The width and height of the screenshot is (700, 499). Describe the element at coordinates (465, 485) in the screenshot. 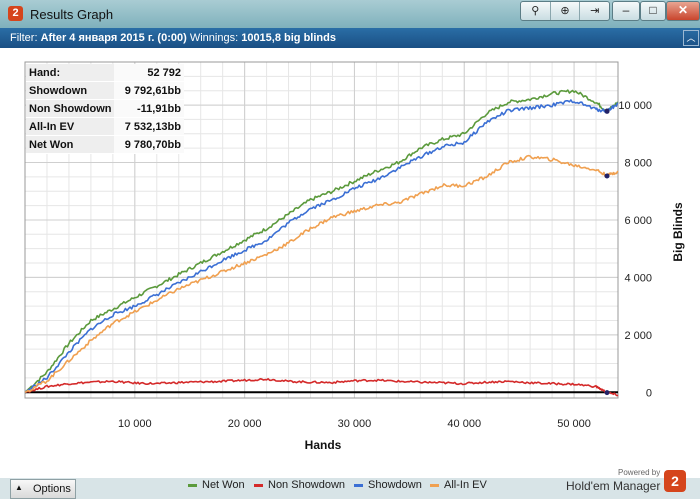

I see `legend-label: All-In EV` at that location.